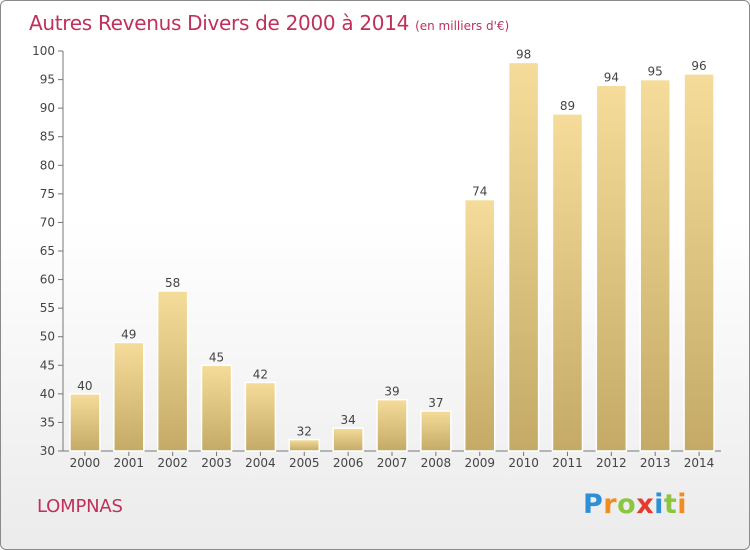 This screenshot has height=550, width=750. Describe the element at coordinates (462, 26) in the screenshot. I see `chart-subtitle: (en milliers d'€)` at that location.